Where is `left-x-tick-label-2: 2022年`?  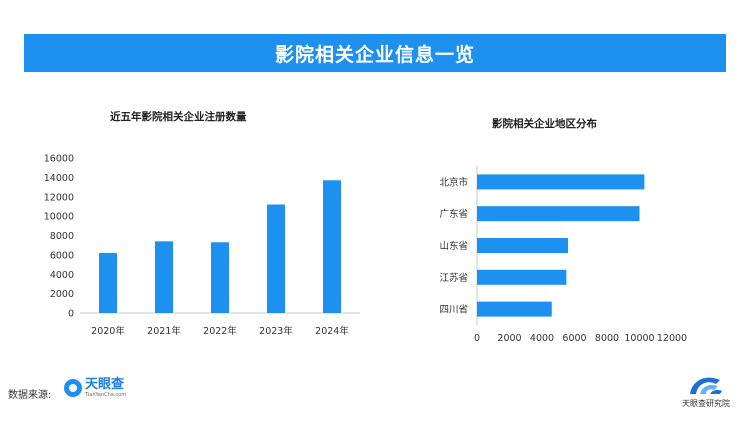 left-x-tick-label-2: 2022年 is located at coordinates (220, 331).